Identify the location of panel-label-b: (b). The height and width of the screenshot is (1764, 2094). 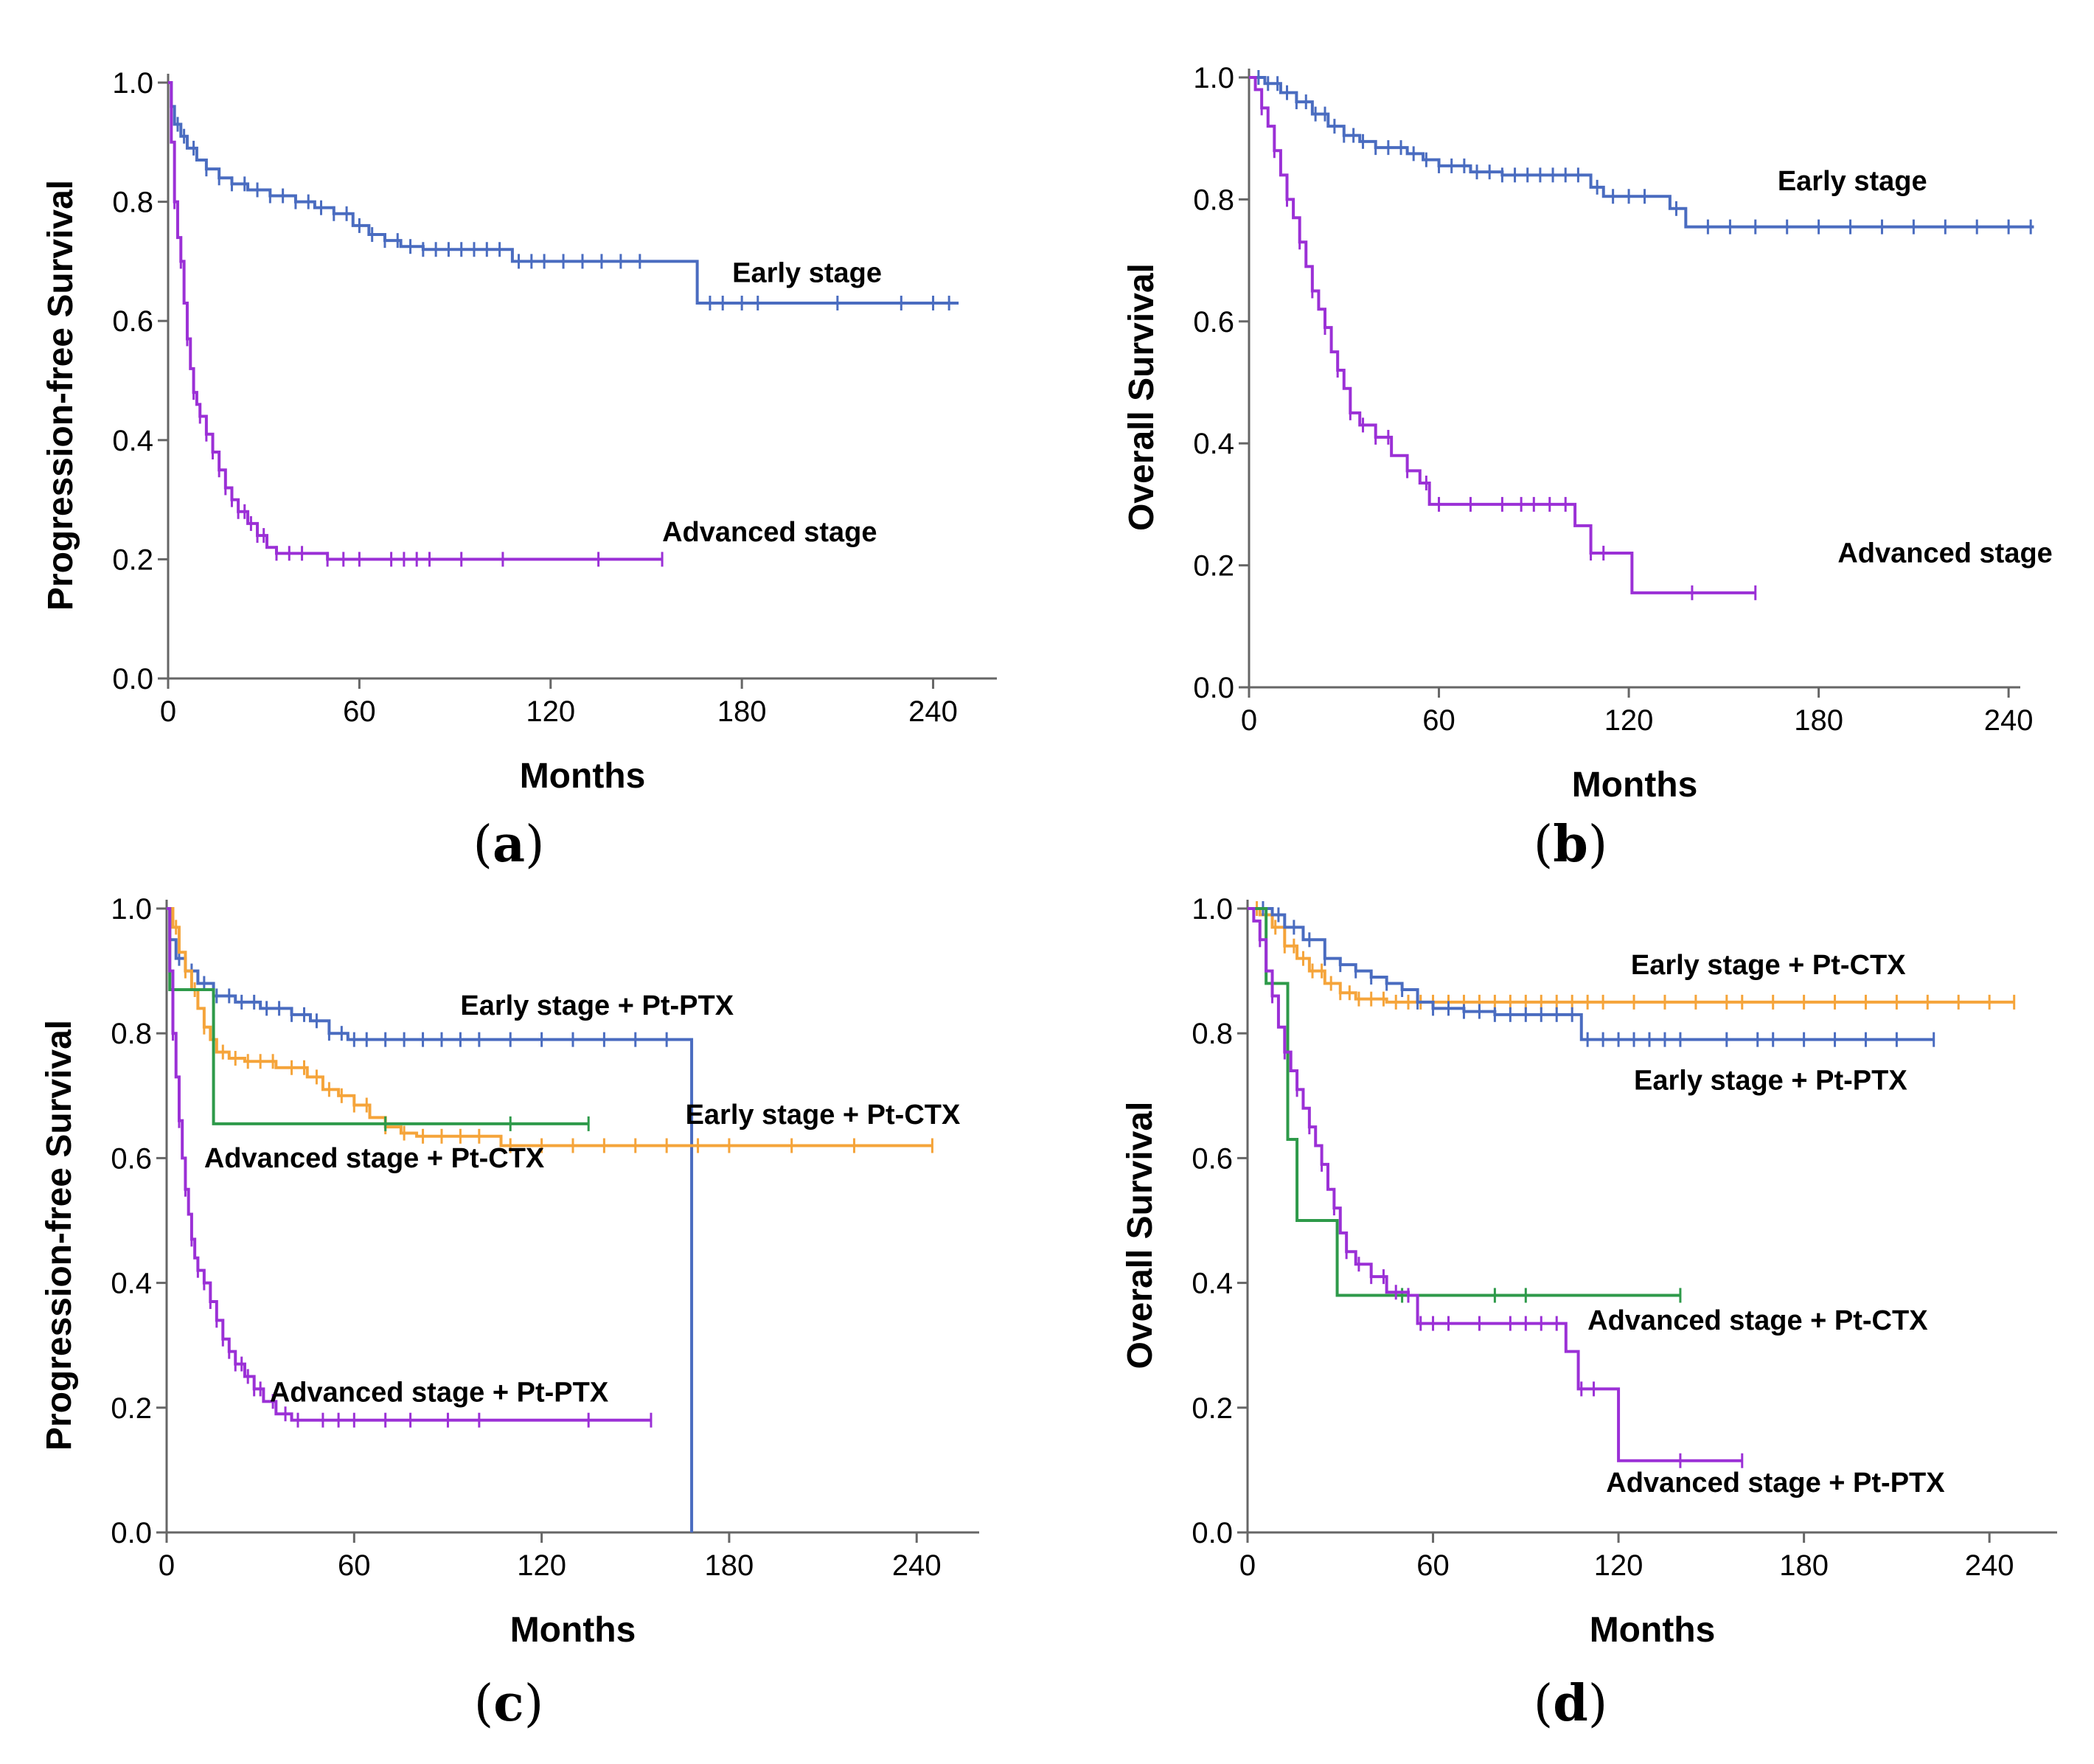
(1570, 845).